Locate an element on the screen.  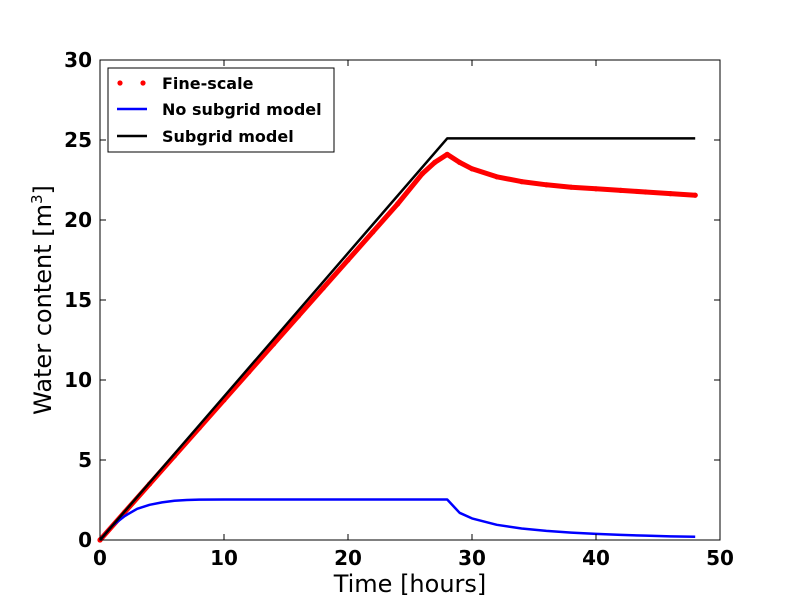
y-tick-label-15: 15 is located at coordinates (78, 300).